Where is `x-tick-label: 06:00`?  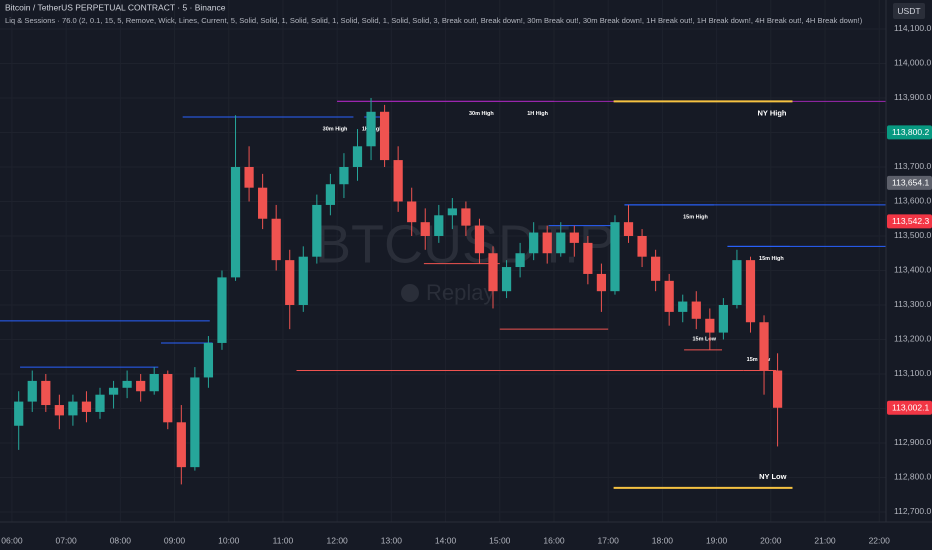 x-tick-label: 06:00 is located at coordinates (12, 540).